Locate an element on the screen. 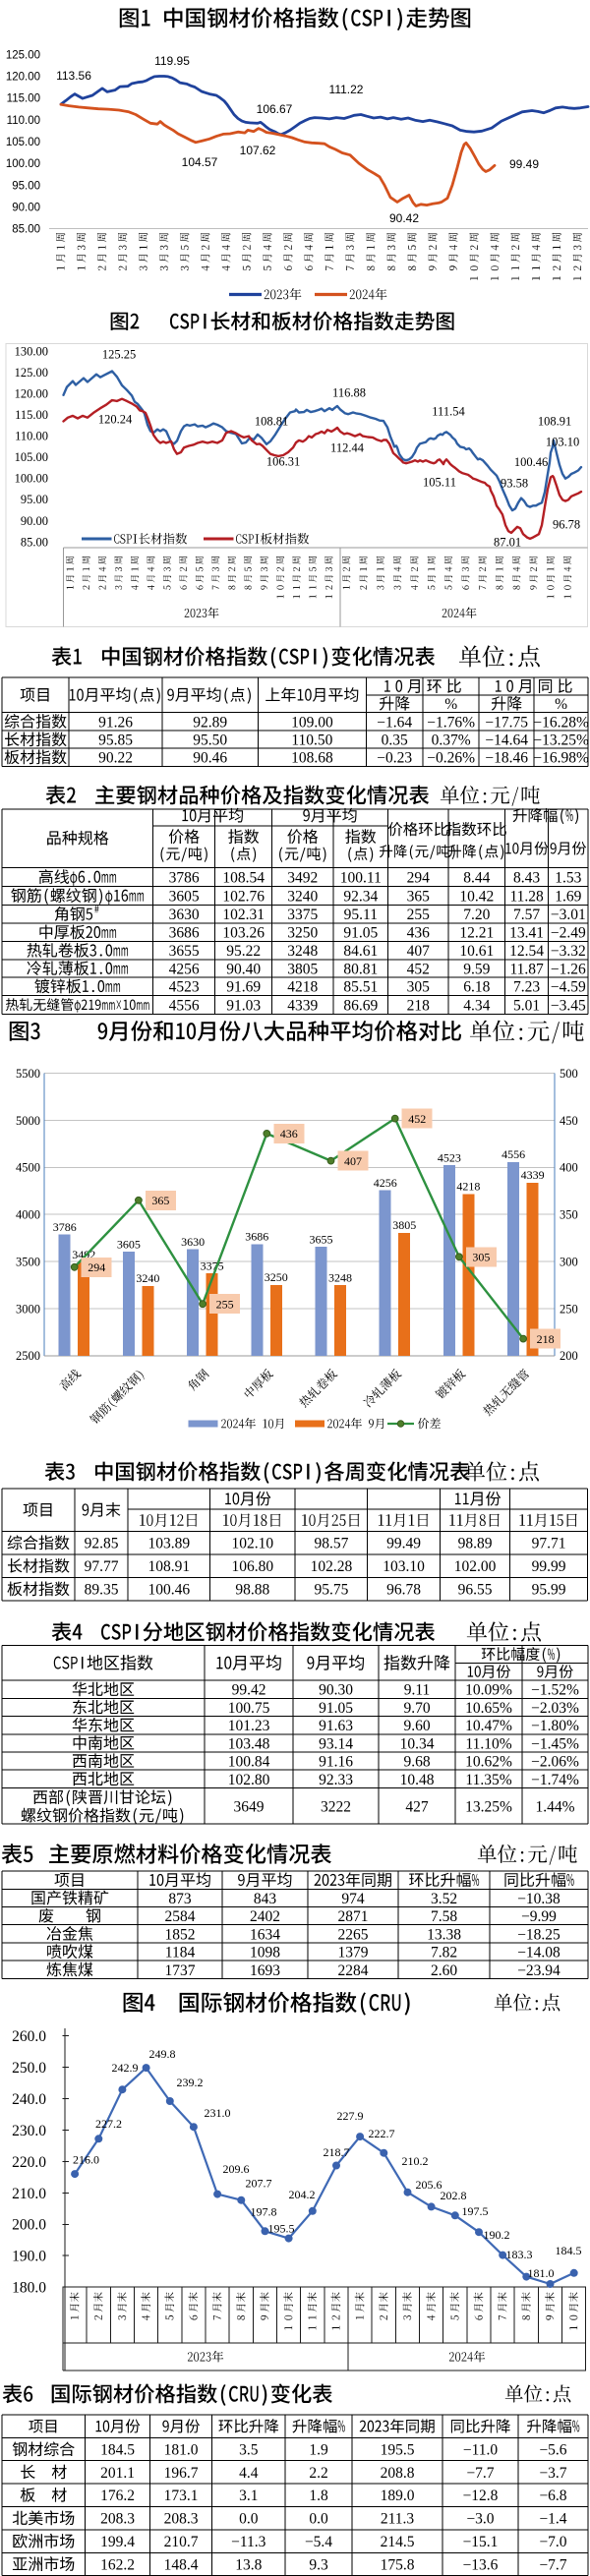  svg-text: 211.3 is located at coordinates (398, 2519).